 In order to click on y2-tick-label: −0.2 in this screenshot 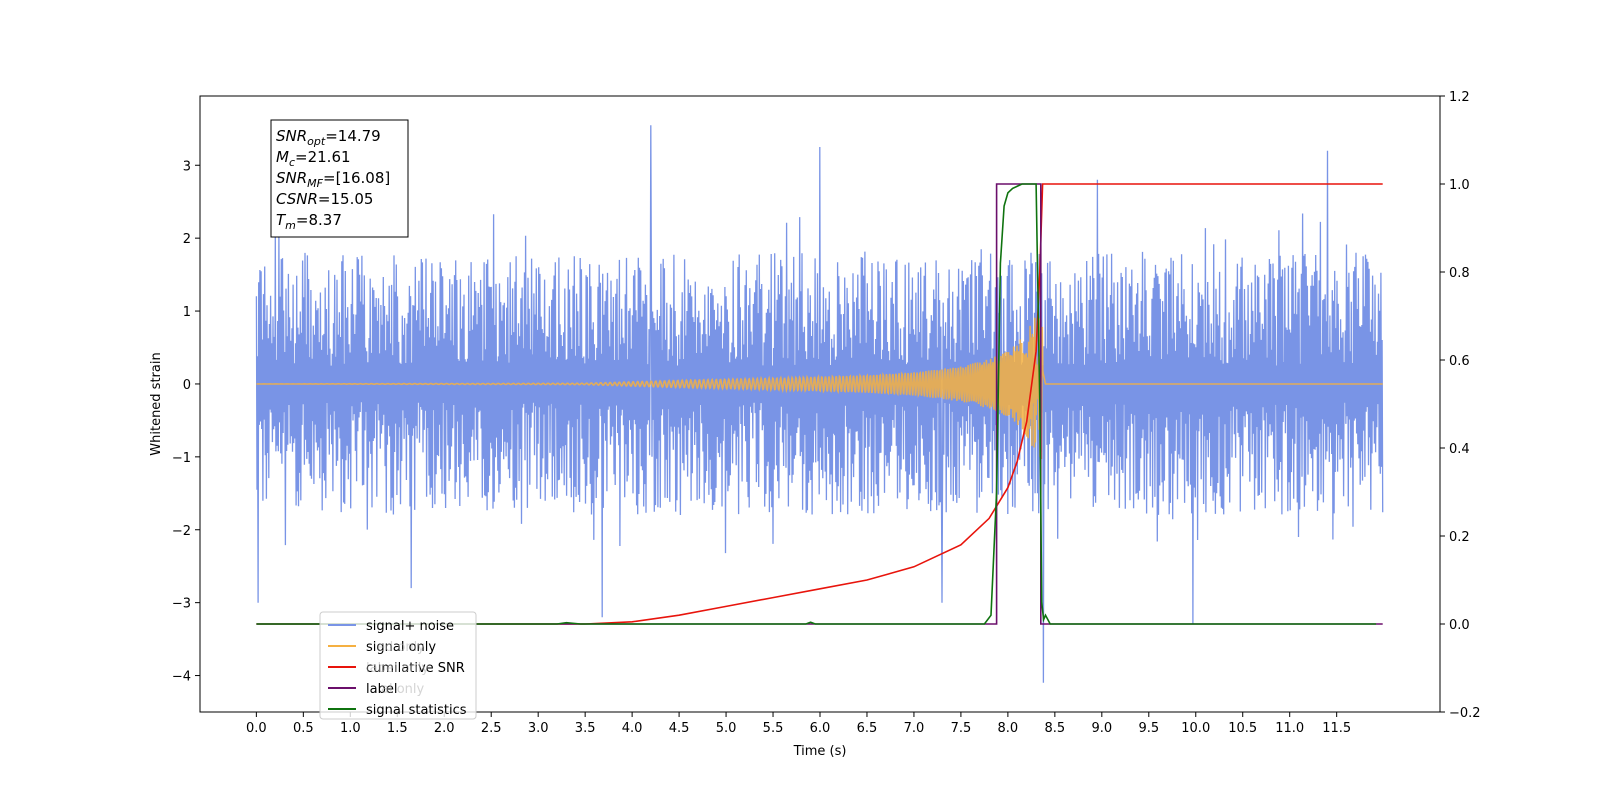, I will do `click(1465, 713)`.